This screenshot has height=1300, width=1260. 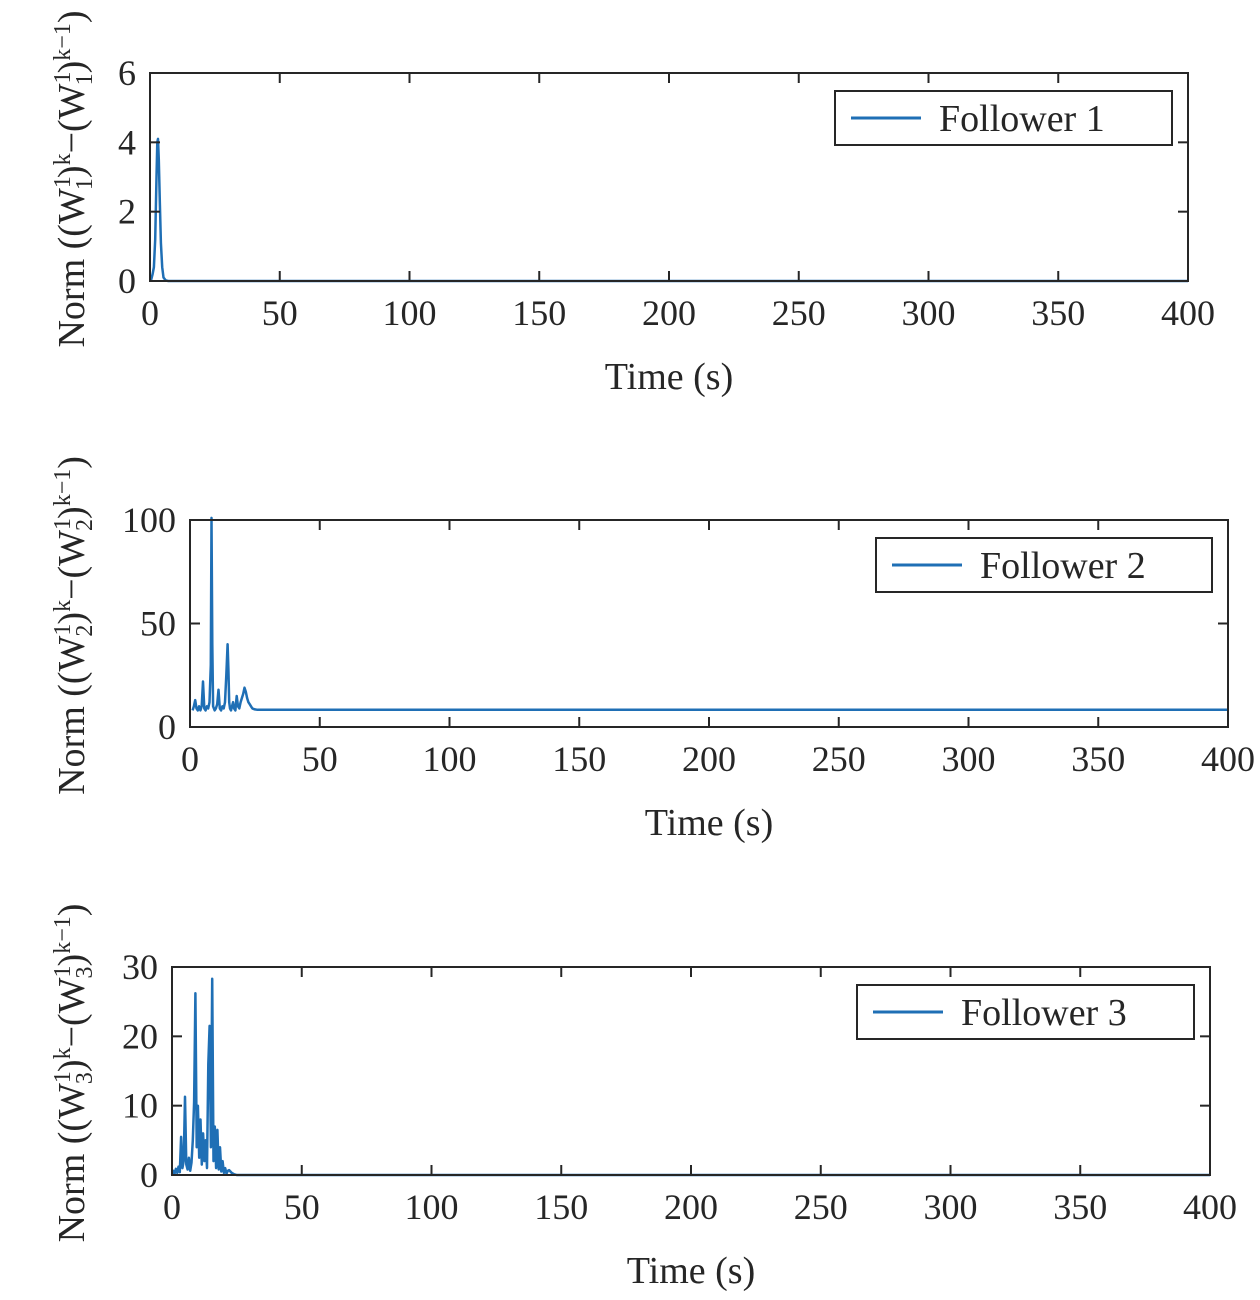 What do you see at coordinates (1044, 1013) in the screenshot?
I see `legend-entry: Follower 3` at bounding box center [1044, 1013].